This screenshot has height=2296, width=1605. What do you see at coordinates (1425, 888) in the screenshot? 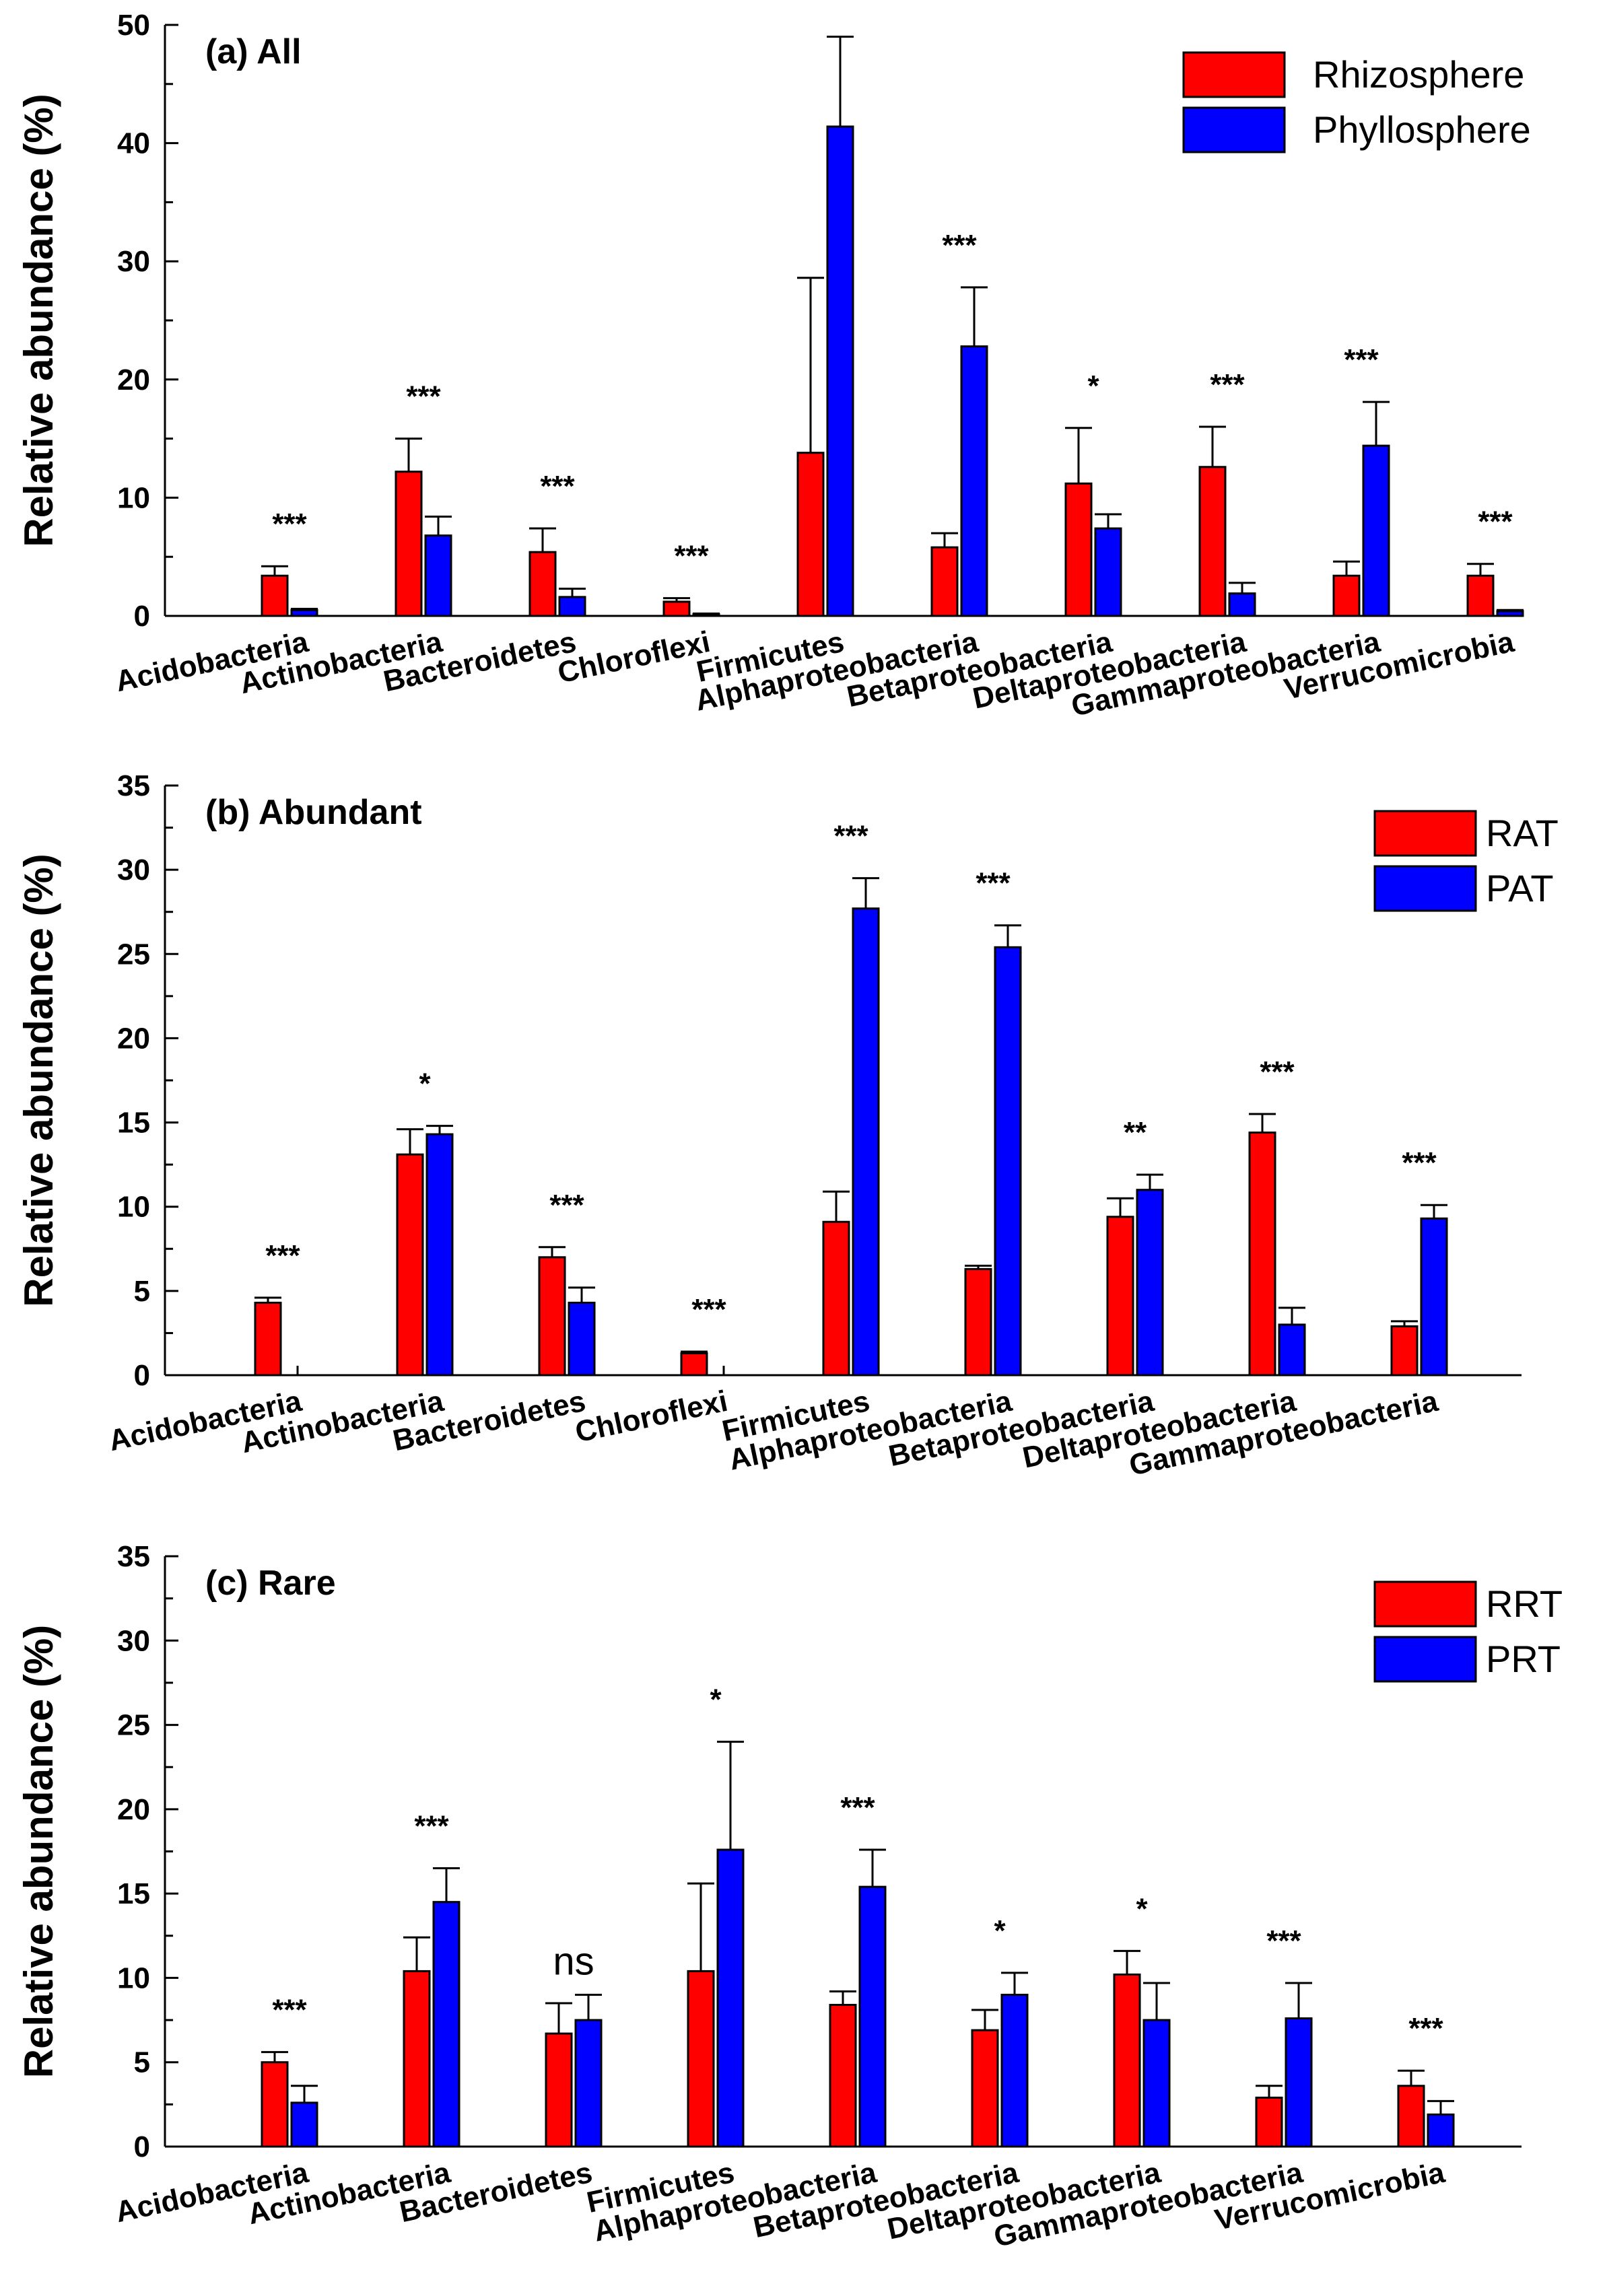
I see `legend-swatch-pat` at bounding box center [1425, 888].